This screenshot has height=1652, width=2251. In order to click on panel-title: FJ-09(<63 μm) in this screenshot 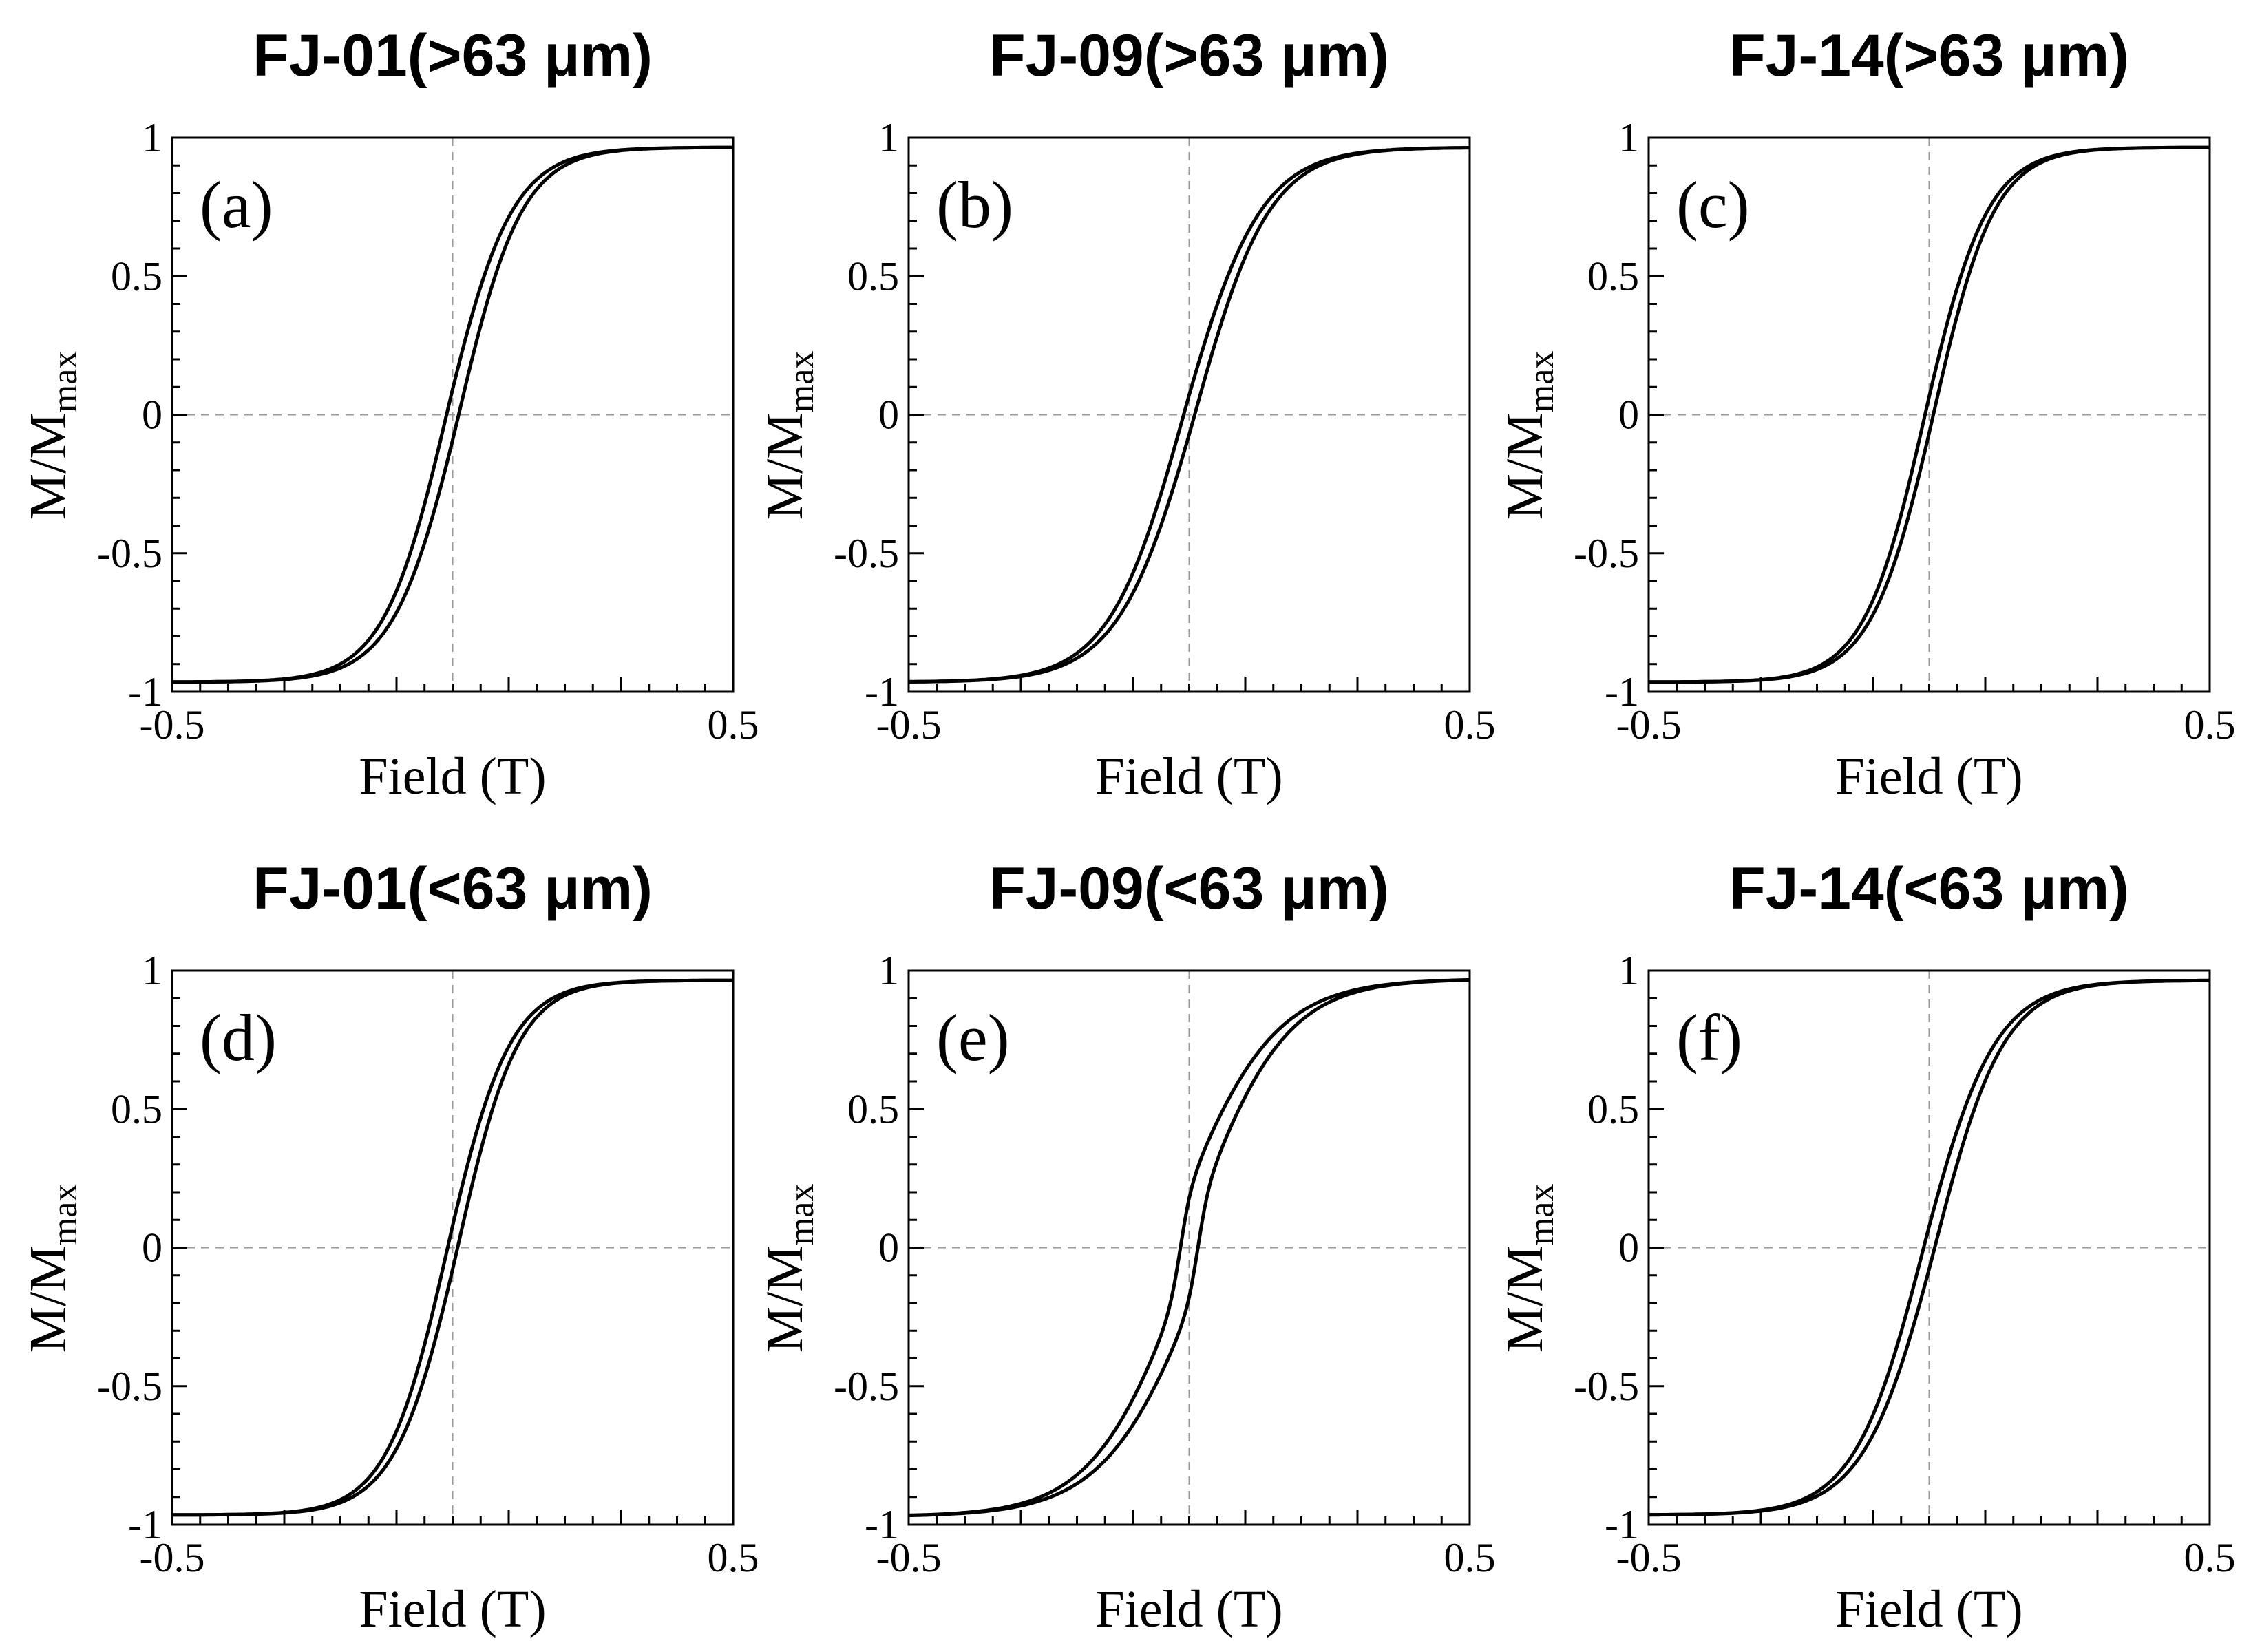, I will do `click(1189, 889)`.